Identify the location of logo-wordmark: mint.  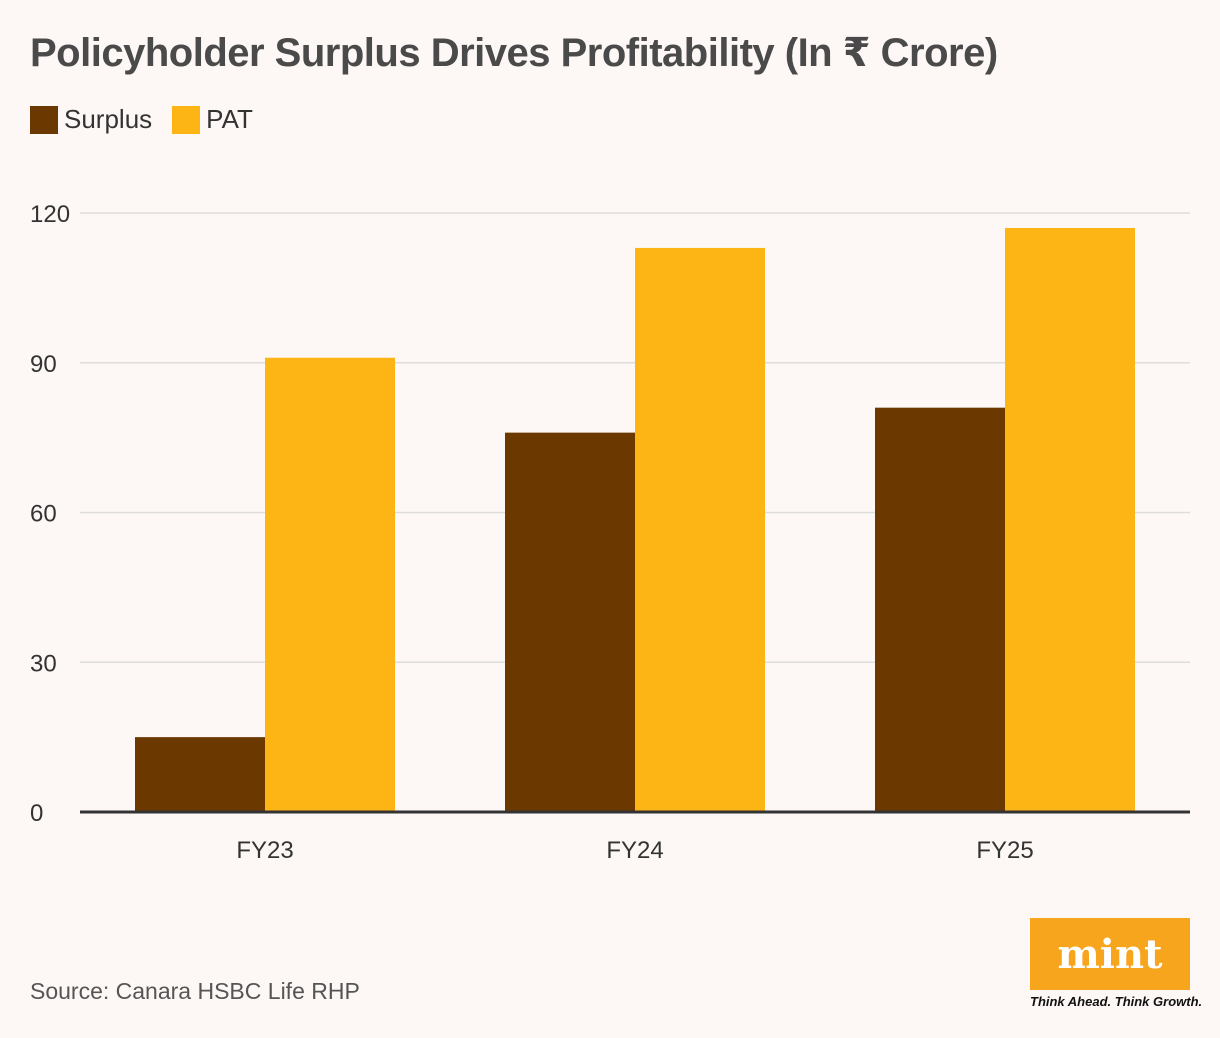
(1110, 954).